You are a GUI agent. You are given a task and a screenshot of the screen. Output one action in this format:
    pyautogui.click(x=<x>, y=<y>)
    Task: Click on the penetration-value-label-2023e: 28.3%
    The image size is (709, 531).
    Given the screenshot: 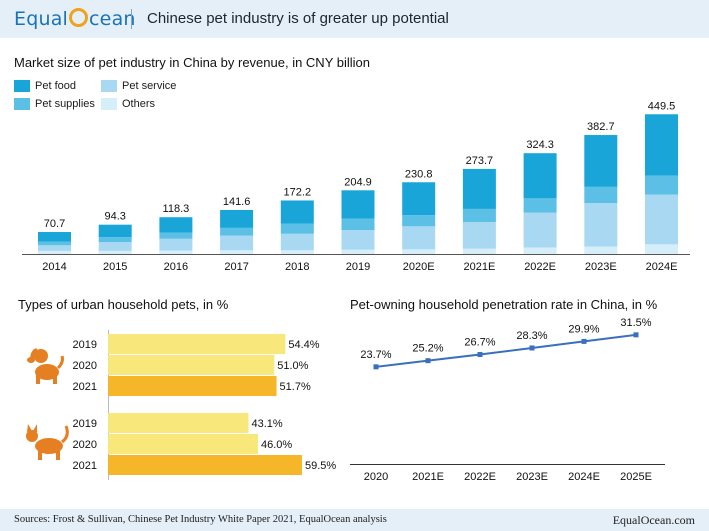 What is the action you would take?
    pyautogui.click(x=531, y=336)
    